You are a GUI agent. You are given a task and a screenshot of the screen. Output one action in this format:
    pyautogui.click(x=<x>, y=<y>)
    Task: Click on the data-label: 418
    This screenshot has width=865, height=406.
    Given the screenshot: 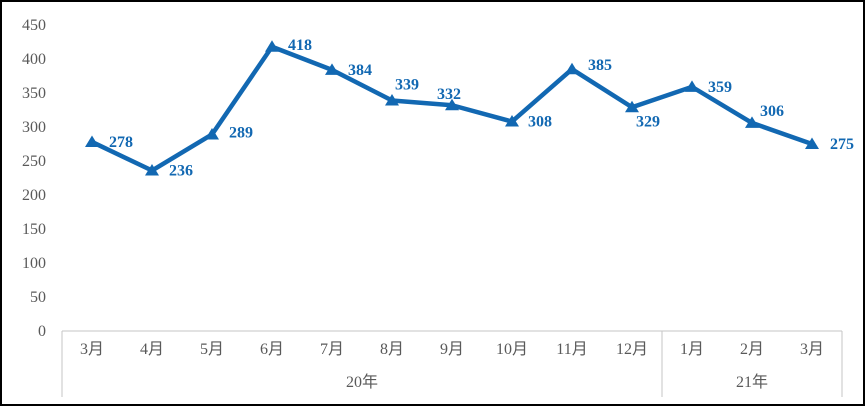 What is the action you would take?
    pyautogui.click(x=300, y=45)
    